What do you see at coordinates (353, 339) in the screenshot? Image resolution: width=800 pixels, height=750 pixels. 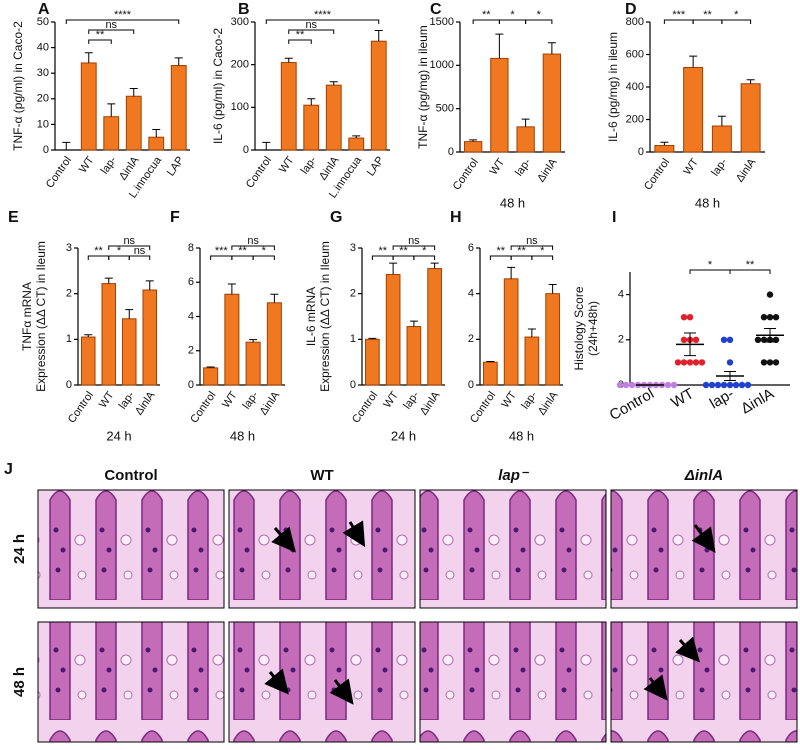 I see `y-tick-label: 1` at bounding box center [353, 339].